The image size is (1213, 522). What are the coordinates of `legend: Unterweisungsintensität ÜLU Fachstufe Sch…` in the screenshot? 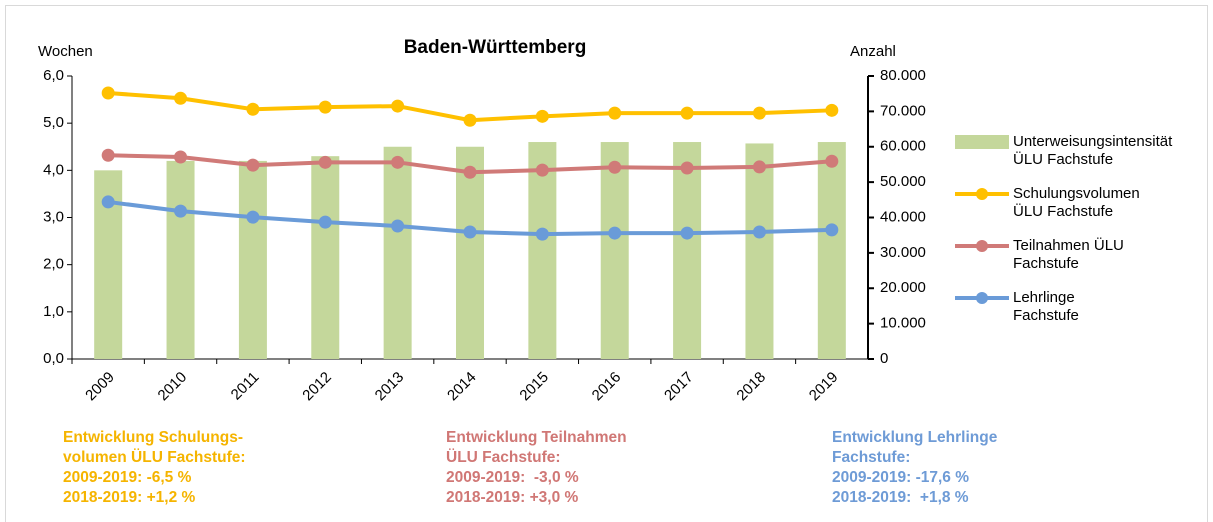 It's located at (1063, 237).